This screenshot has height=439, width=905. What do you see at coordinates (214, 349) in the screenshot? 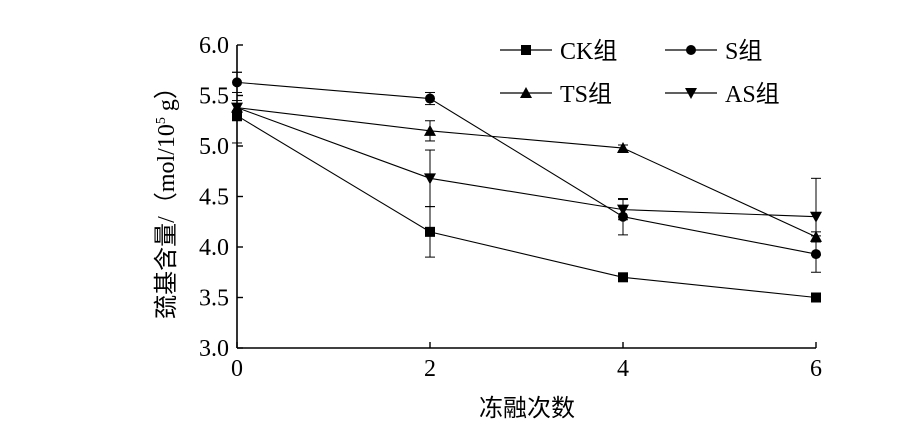
I see `y-tick-label: 3.0` at bounding box center [214, 349].